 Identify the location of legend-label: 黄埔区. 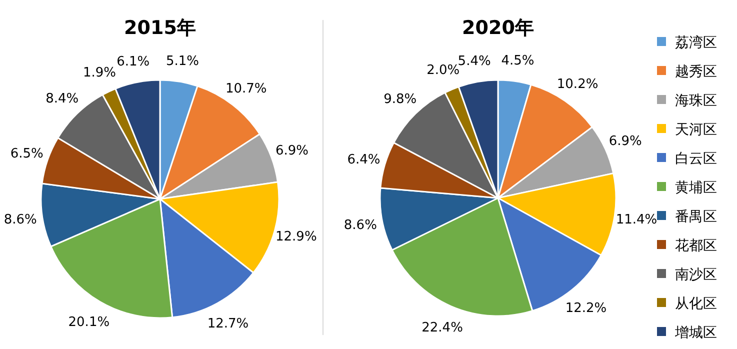
(696, 188).